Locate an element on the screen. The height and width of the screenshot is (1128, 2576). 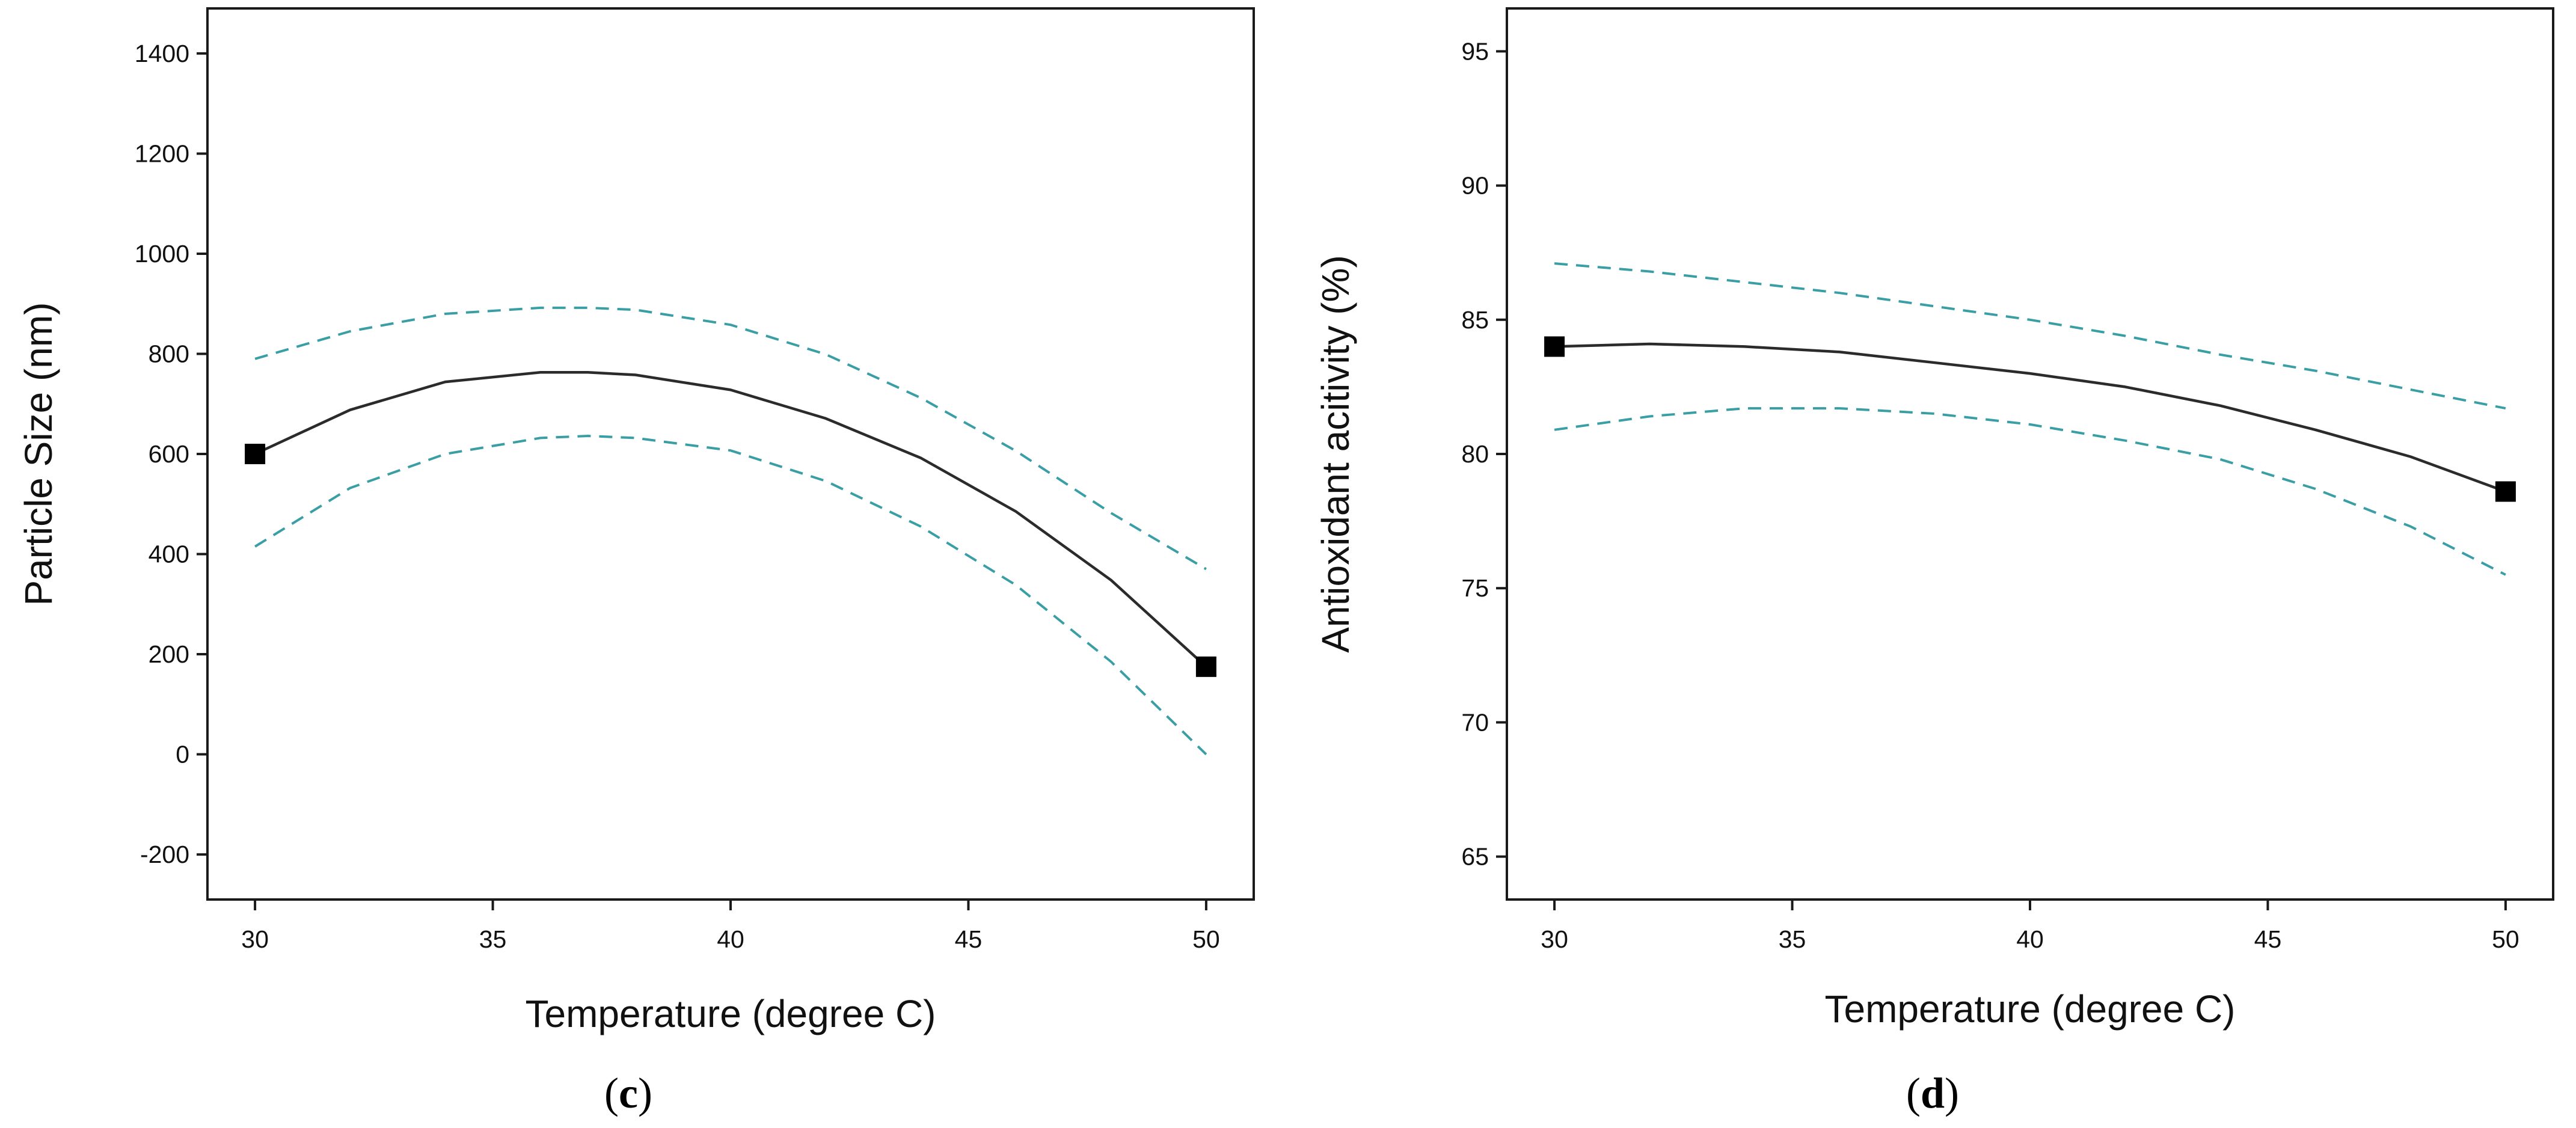
y-axis-ticks: -200 0 200 400 600 800 1000 1200 1400 is located at coordinates (171, 454).